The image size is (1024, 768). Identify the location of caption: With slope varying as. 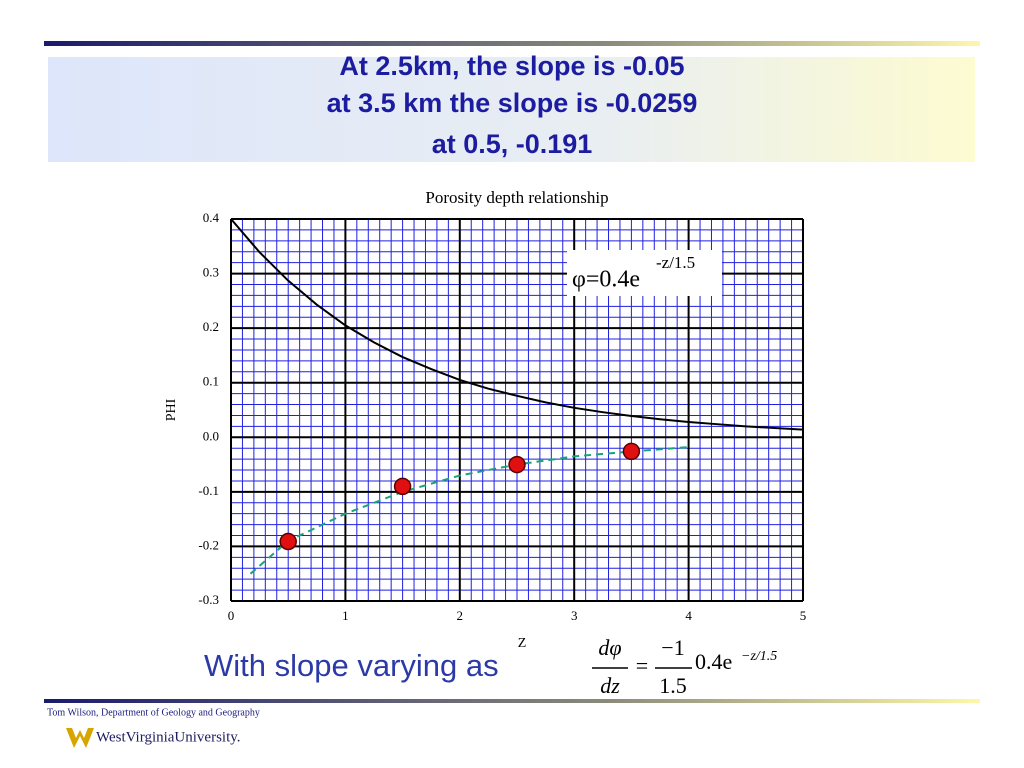
(351, 665).